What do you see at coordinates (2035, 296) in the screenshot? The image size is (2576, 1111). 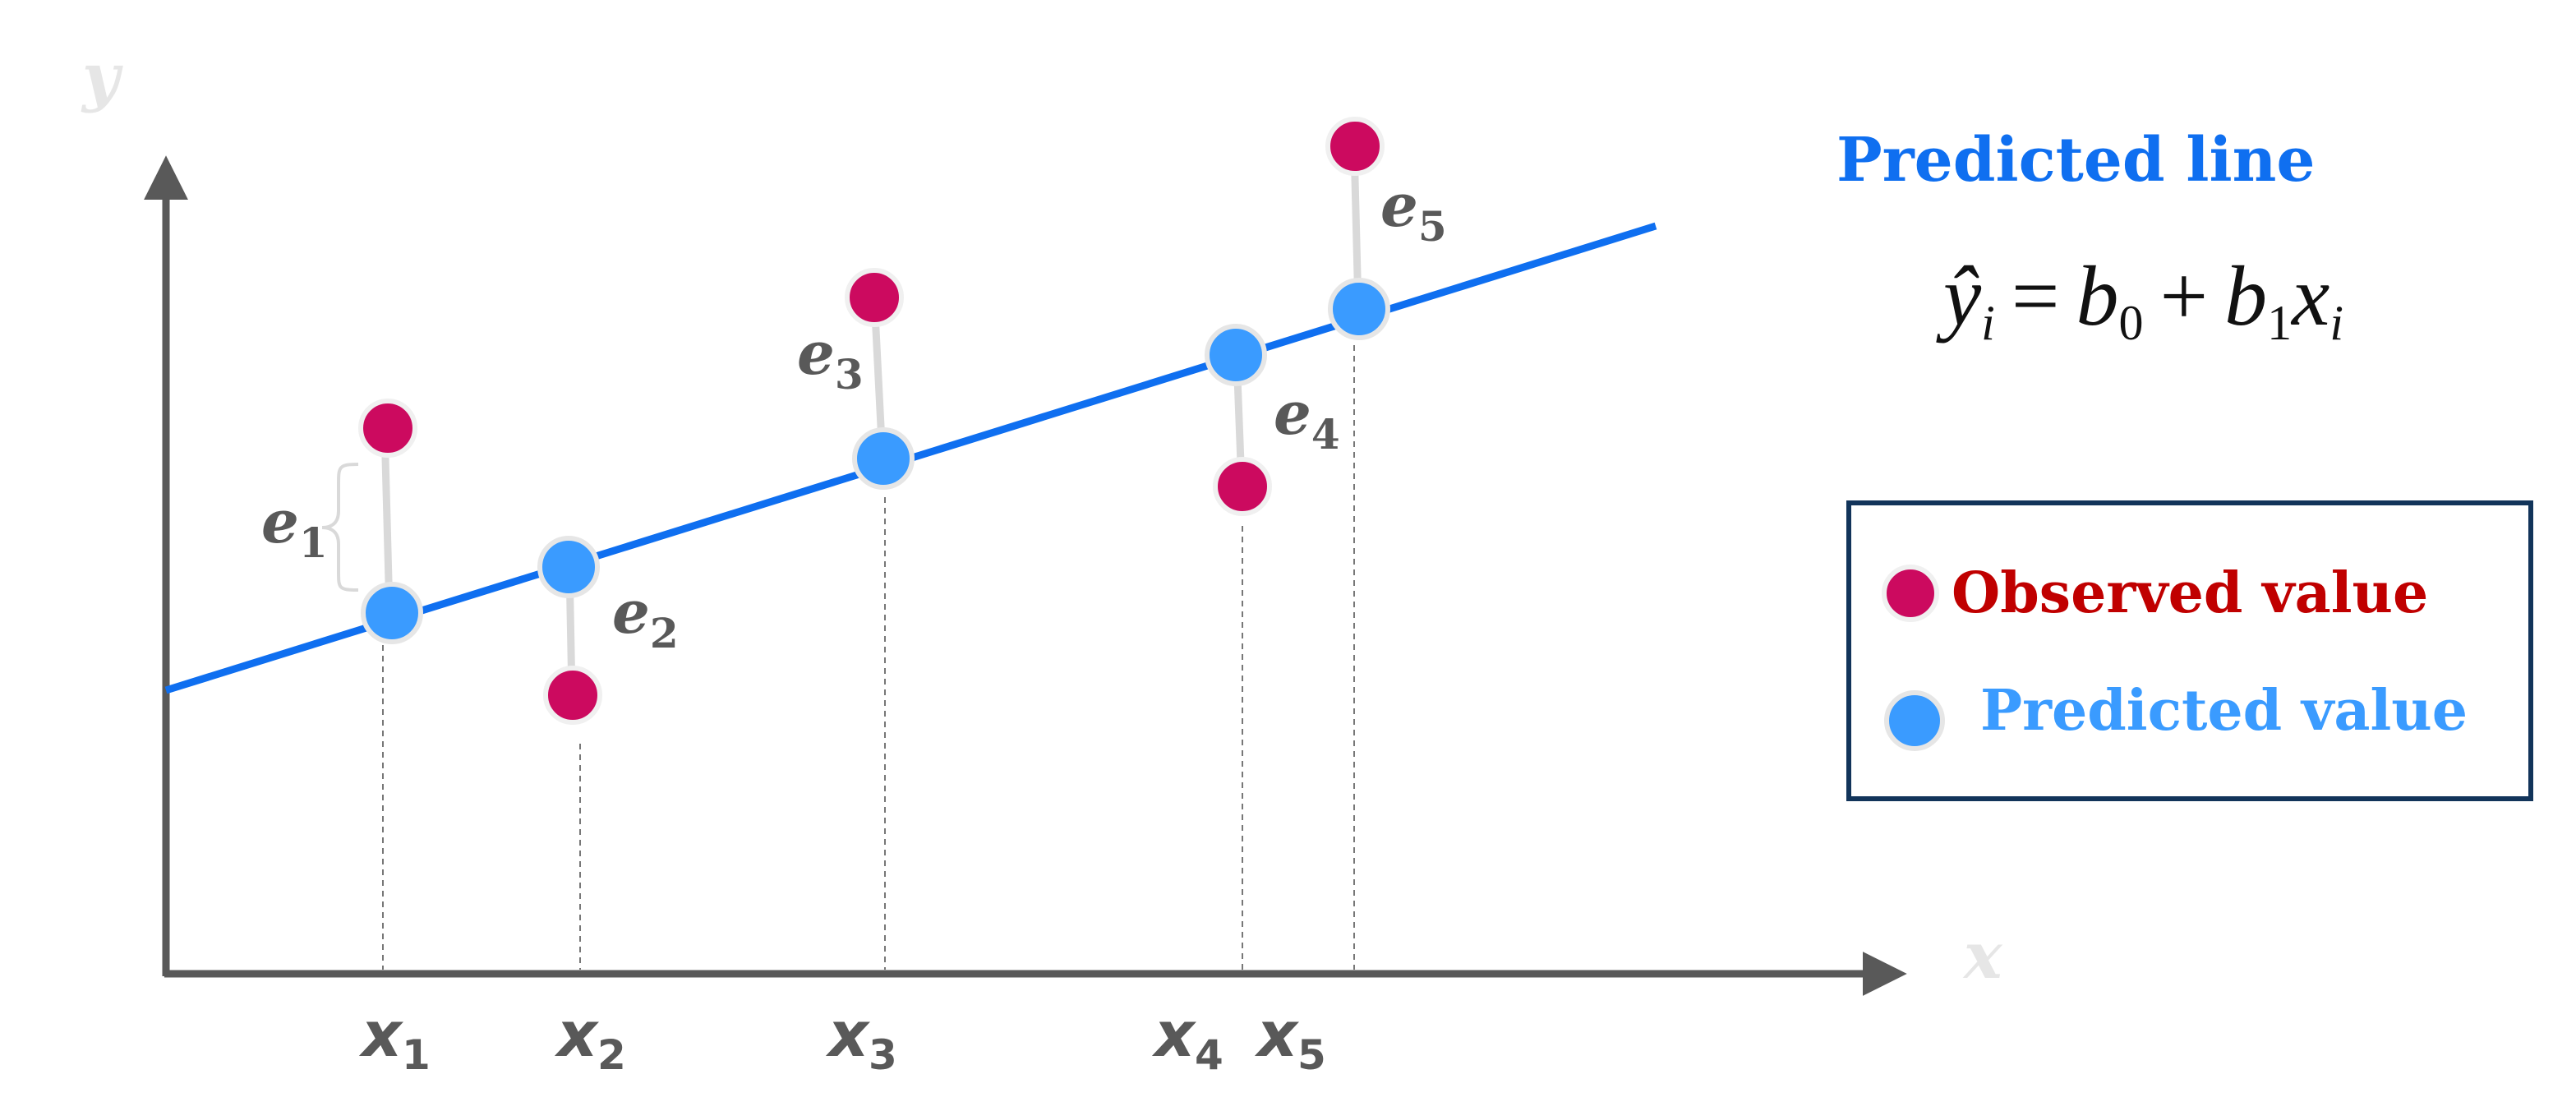 I see `equation-equals: =` at bounding box center [2035, 296].